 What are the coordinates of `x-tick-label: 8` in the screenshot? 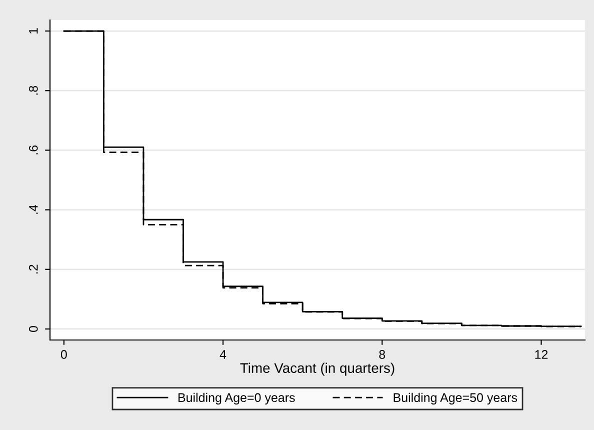 It's located at (382, 354).